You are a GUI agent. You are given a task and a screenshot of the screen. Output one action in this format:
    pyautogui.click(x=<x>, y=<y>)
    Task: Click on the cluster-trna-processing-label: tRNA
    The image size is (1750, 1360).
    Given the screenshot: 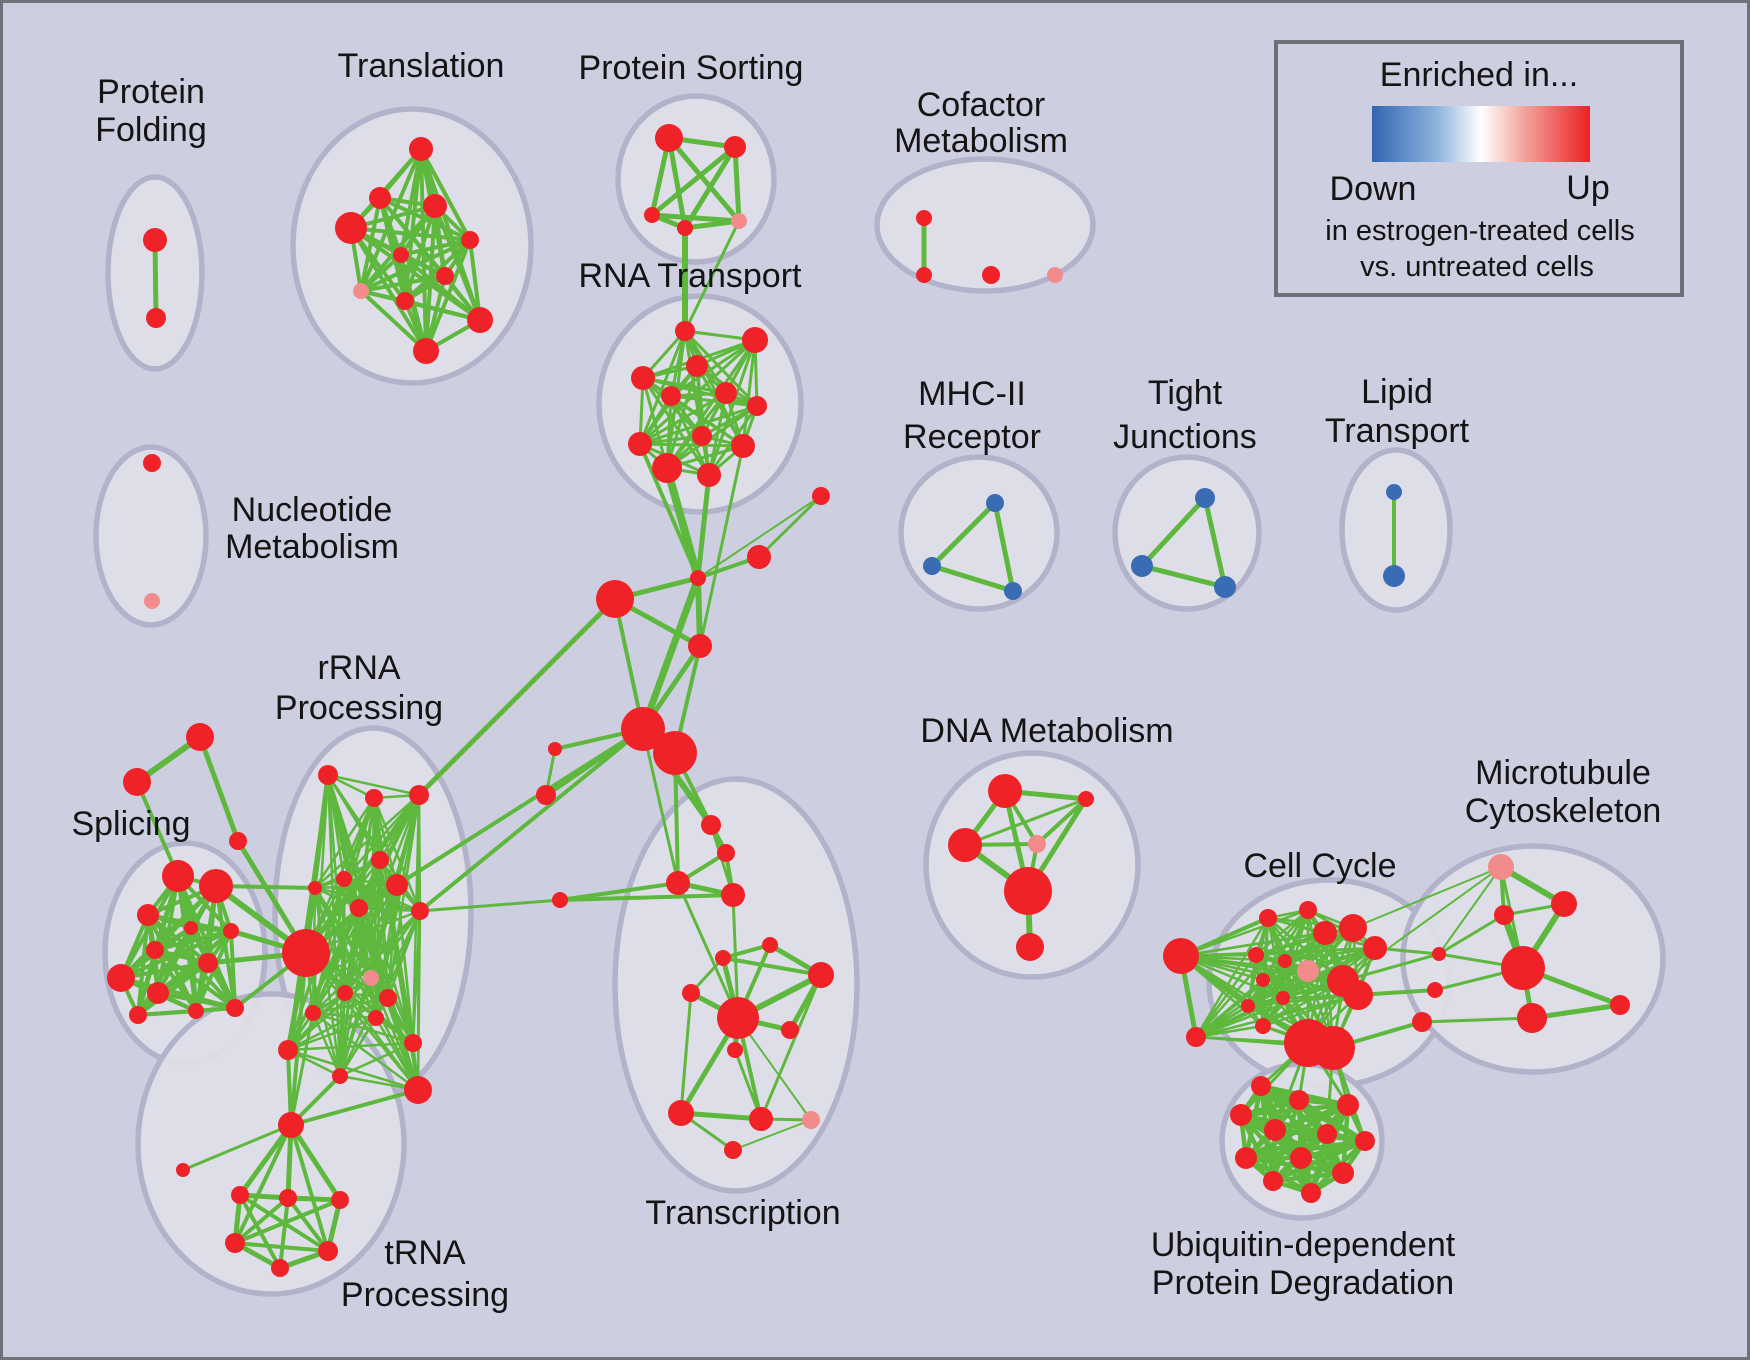 What is the action you would take?
    pyautogui.click(x=425, y=1253)
    